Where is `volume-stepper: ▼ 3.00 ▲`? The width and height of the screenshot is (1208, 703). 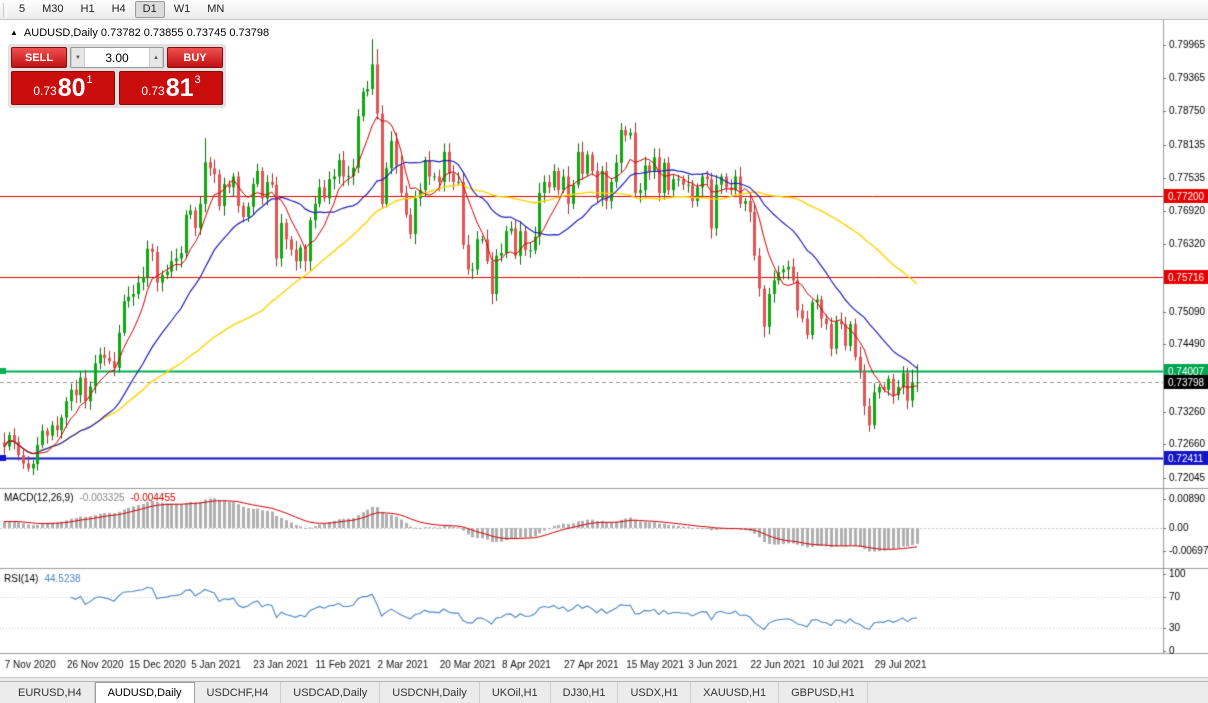
volume-stepper: ▼ 3.00 ▲ is located at coordinates (117, 57).